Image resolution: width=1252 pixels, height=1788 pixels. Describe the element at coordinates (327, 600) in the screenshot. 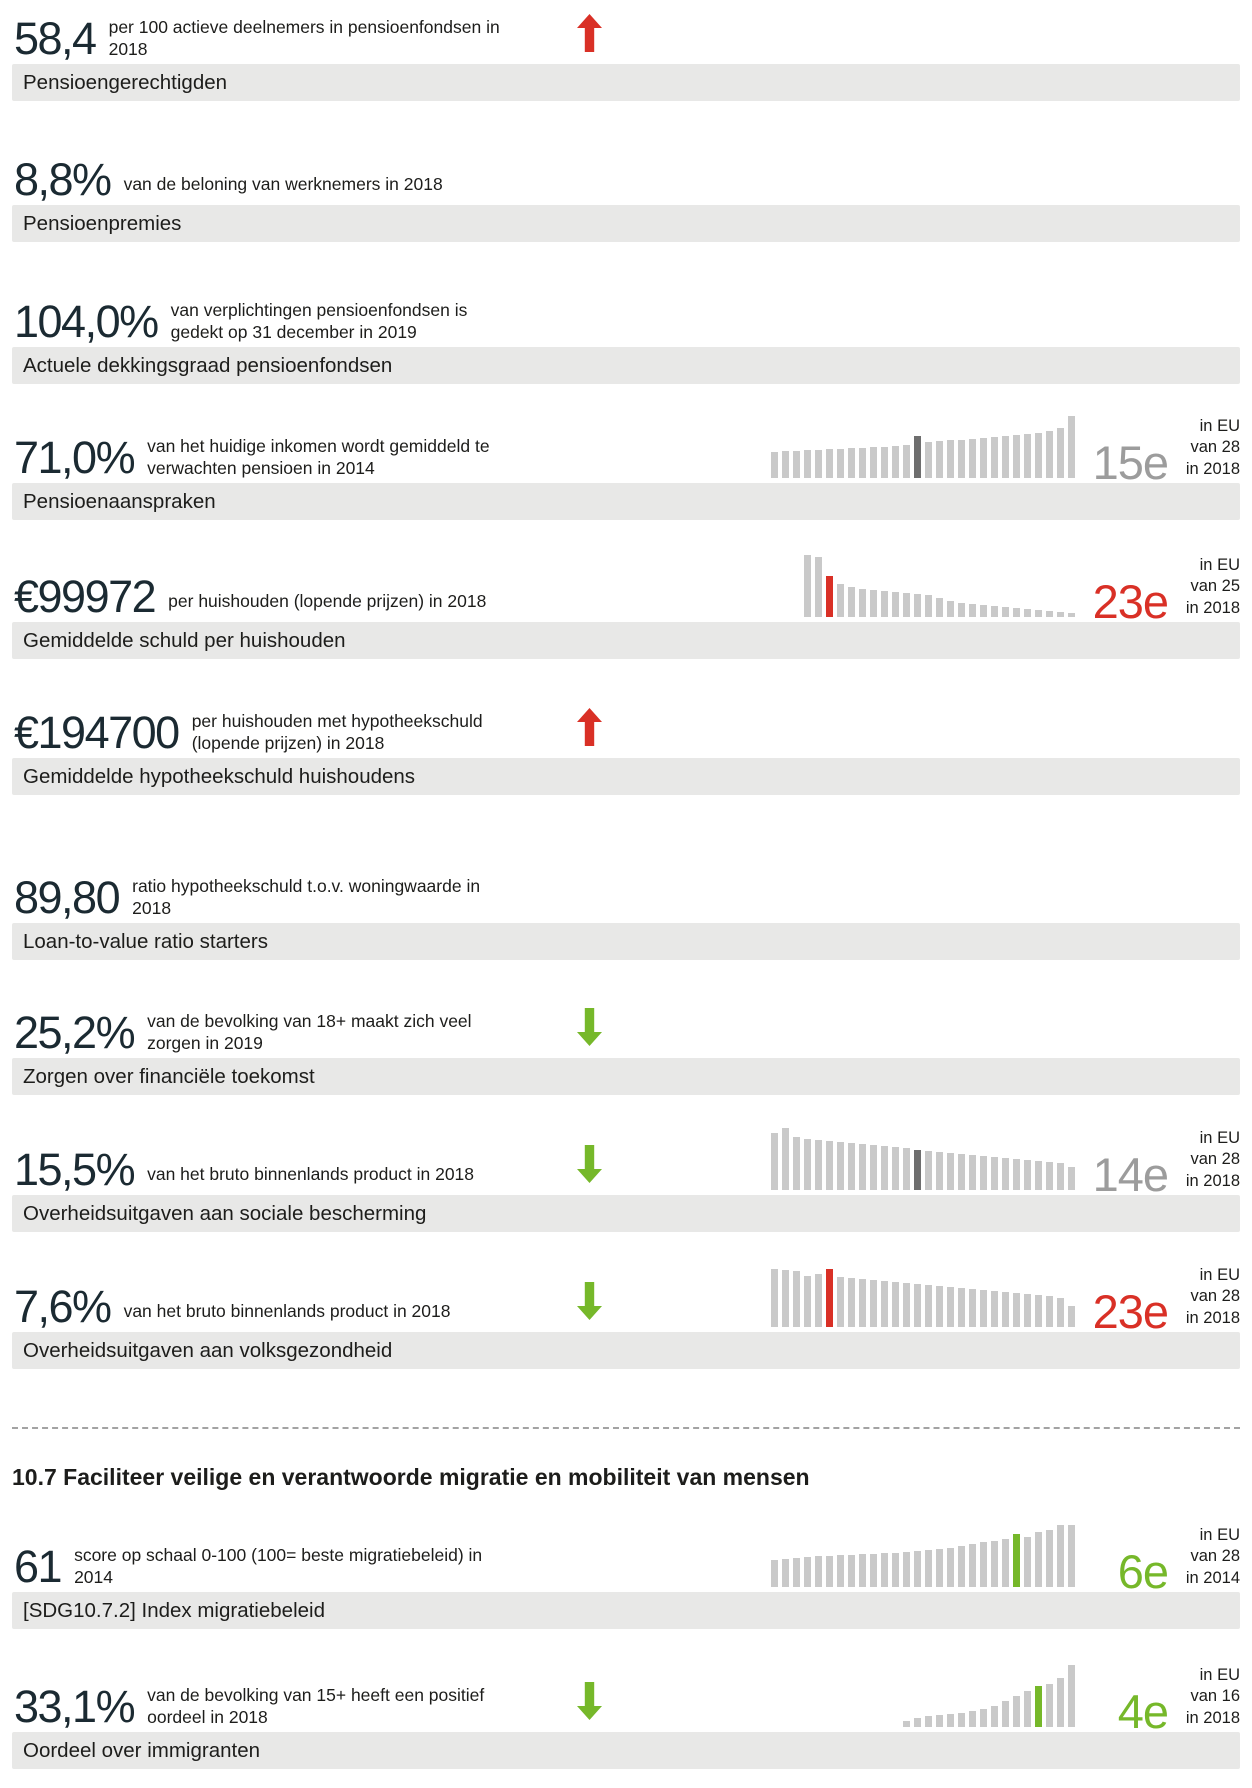

I see `description-line: per huishouden (lopende prijzen) in 2018` at that location.